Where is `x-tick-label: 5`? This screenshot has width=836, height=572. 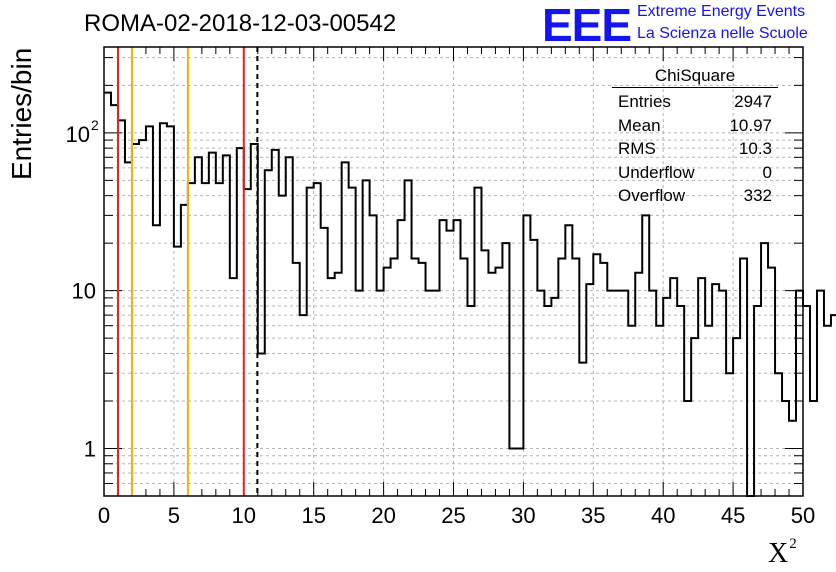 x-tick-label: 5 is located at coordinates (174, 515).